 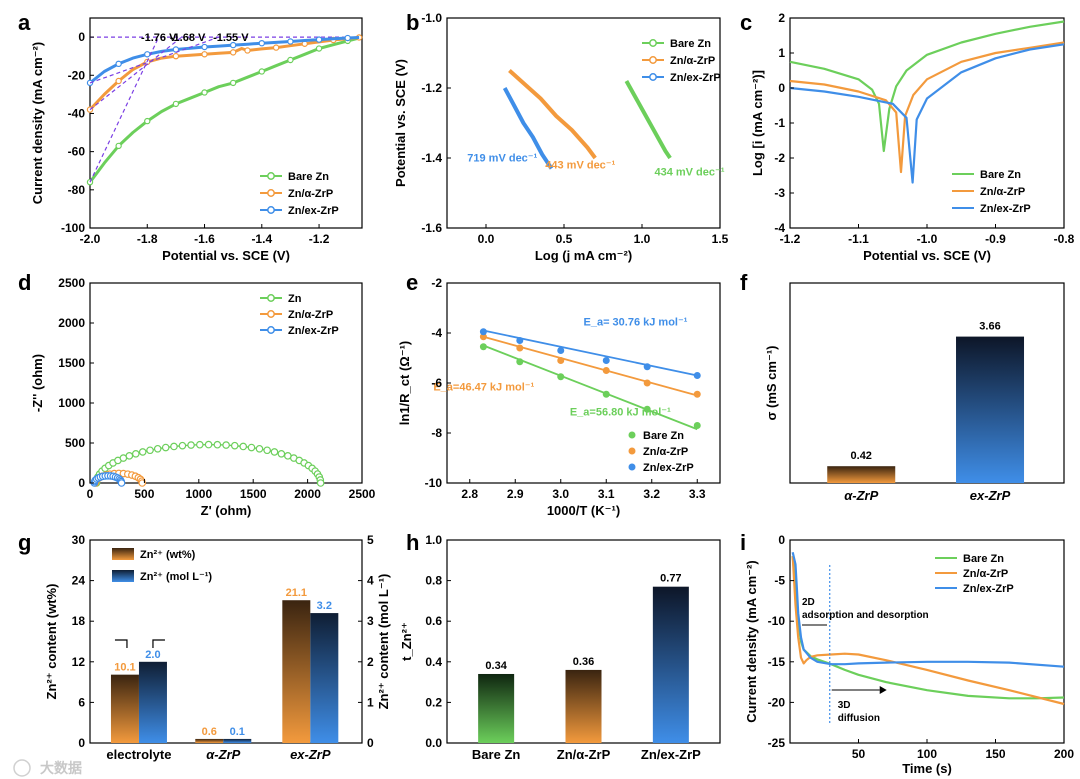 I want to click on y-tick-label: 0.0, so click(x=433, y=743).